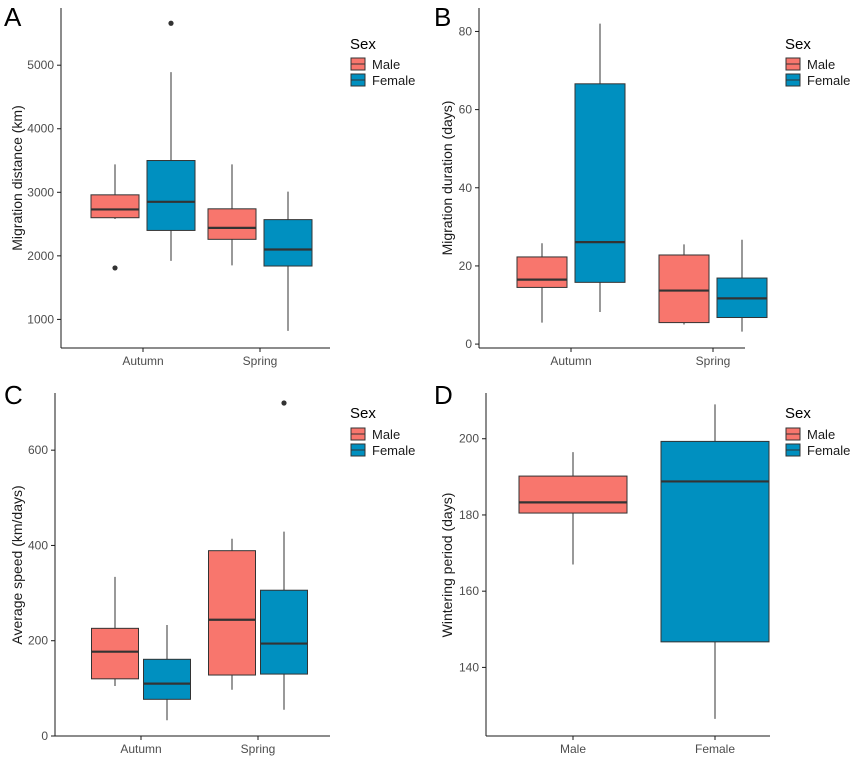 Image resolution: width=852 pixels, height=757 pixels. Describe the element at coordinates (600, 183) in the screenshot. I see `panel-b-autumn-female-box` at that location.